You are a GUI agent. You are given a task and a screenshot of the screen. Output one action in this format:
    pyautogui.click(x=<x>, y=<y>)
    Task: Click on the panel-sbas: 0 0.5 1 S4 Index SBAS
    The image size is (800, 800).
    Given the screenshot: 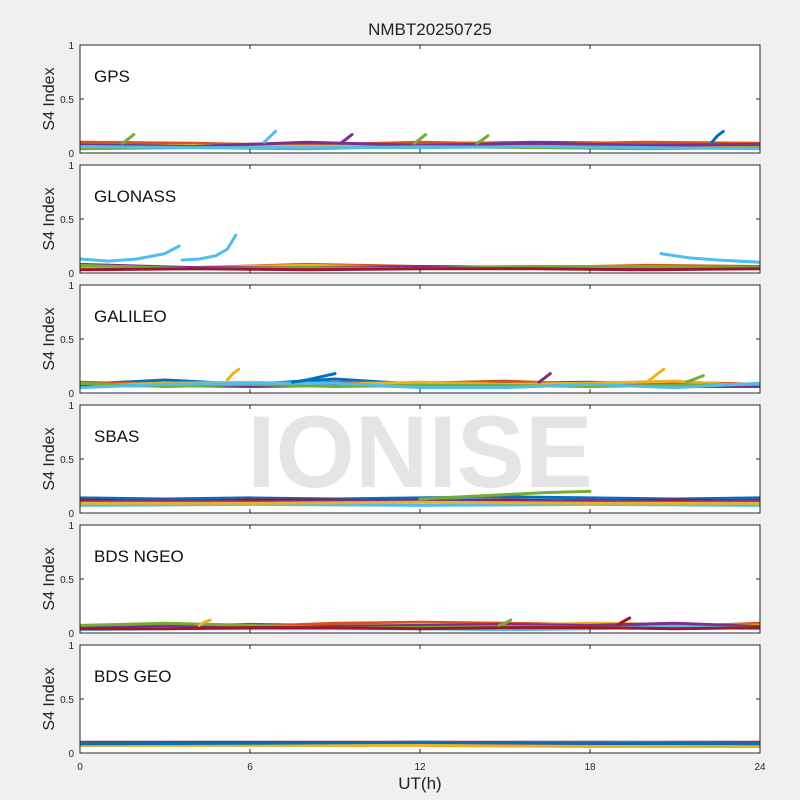 What is the action you would take?
    pyautogui.click(x=401, y=460)
    